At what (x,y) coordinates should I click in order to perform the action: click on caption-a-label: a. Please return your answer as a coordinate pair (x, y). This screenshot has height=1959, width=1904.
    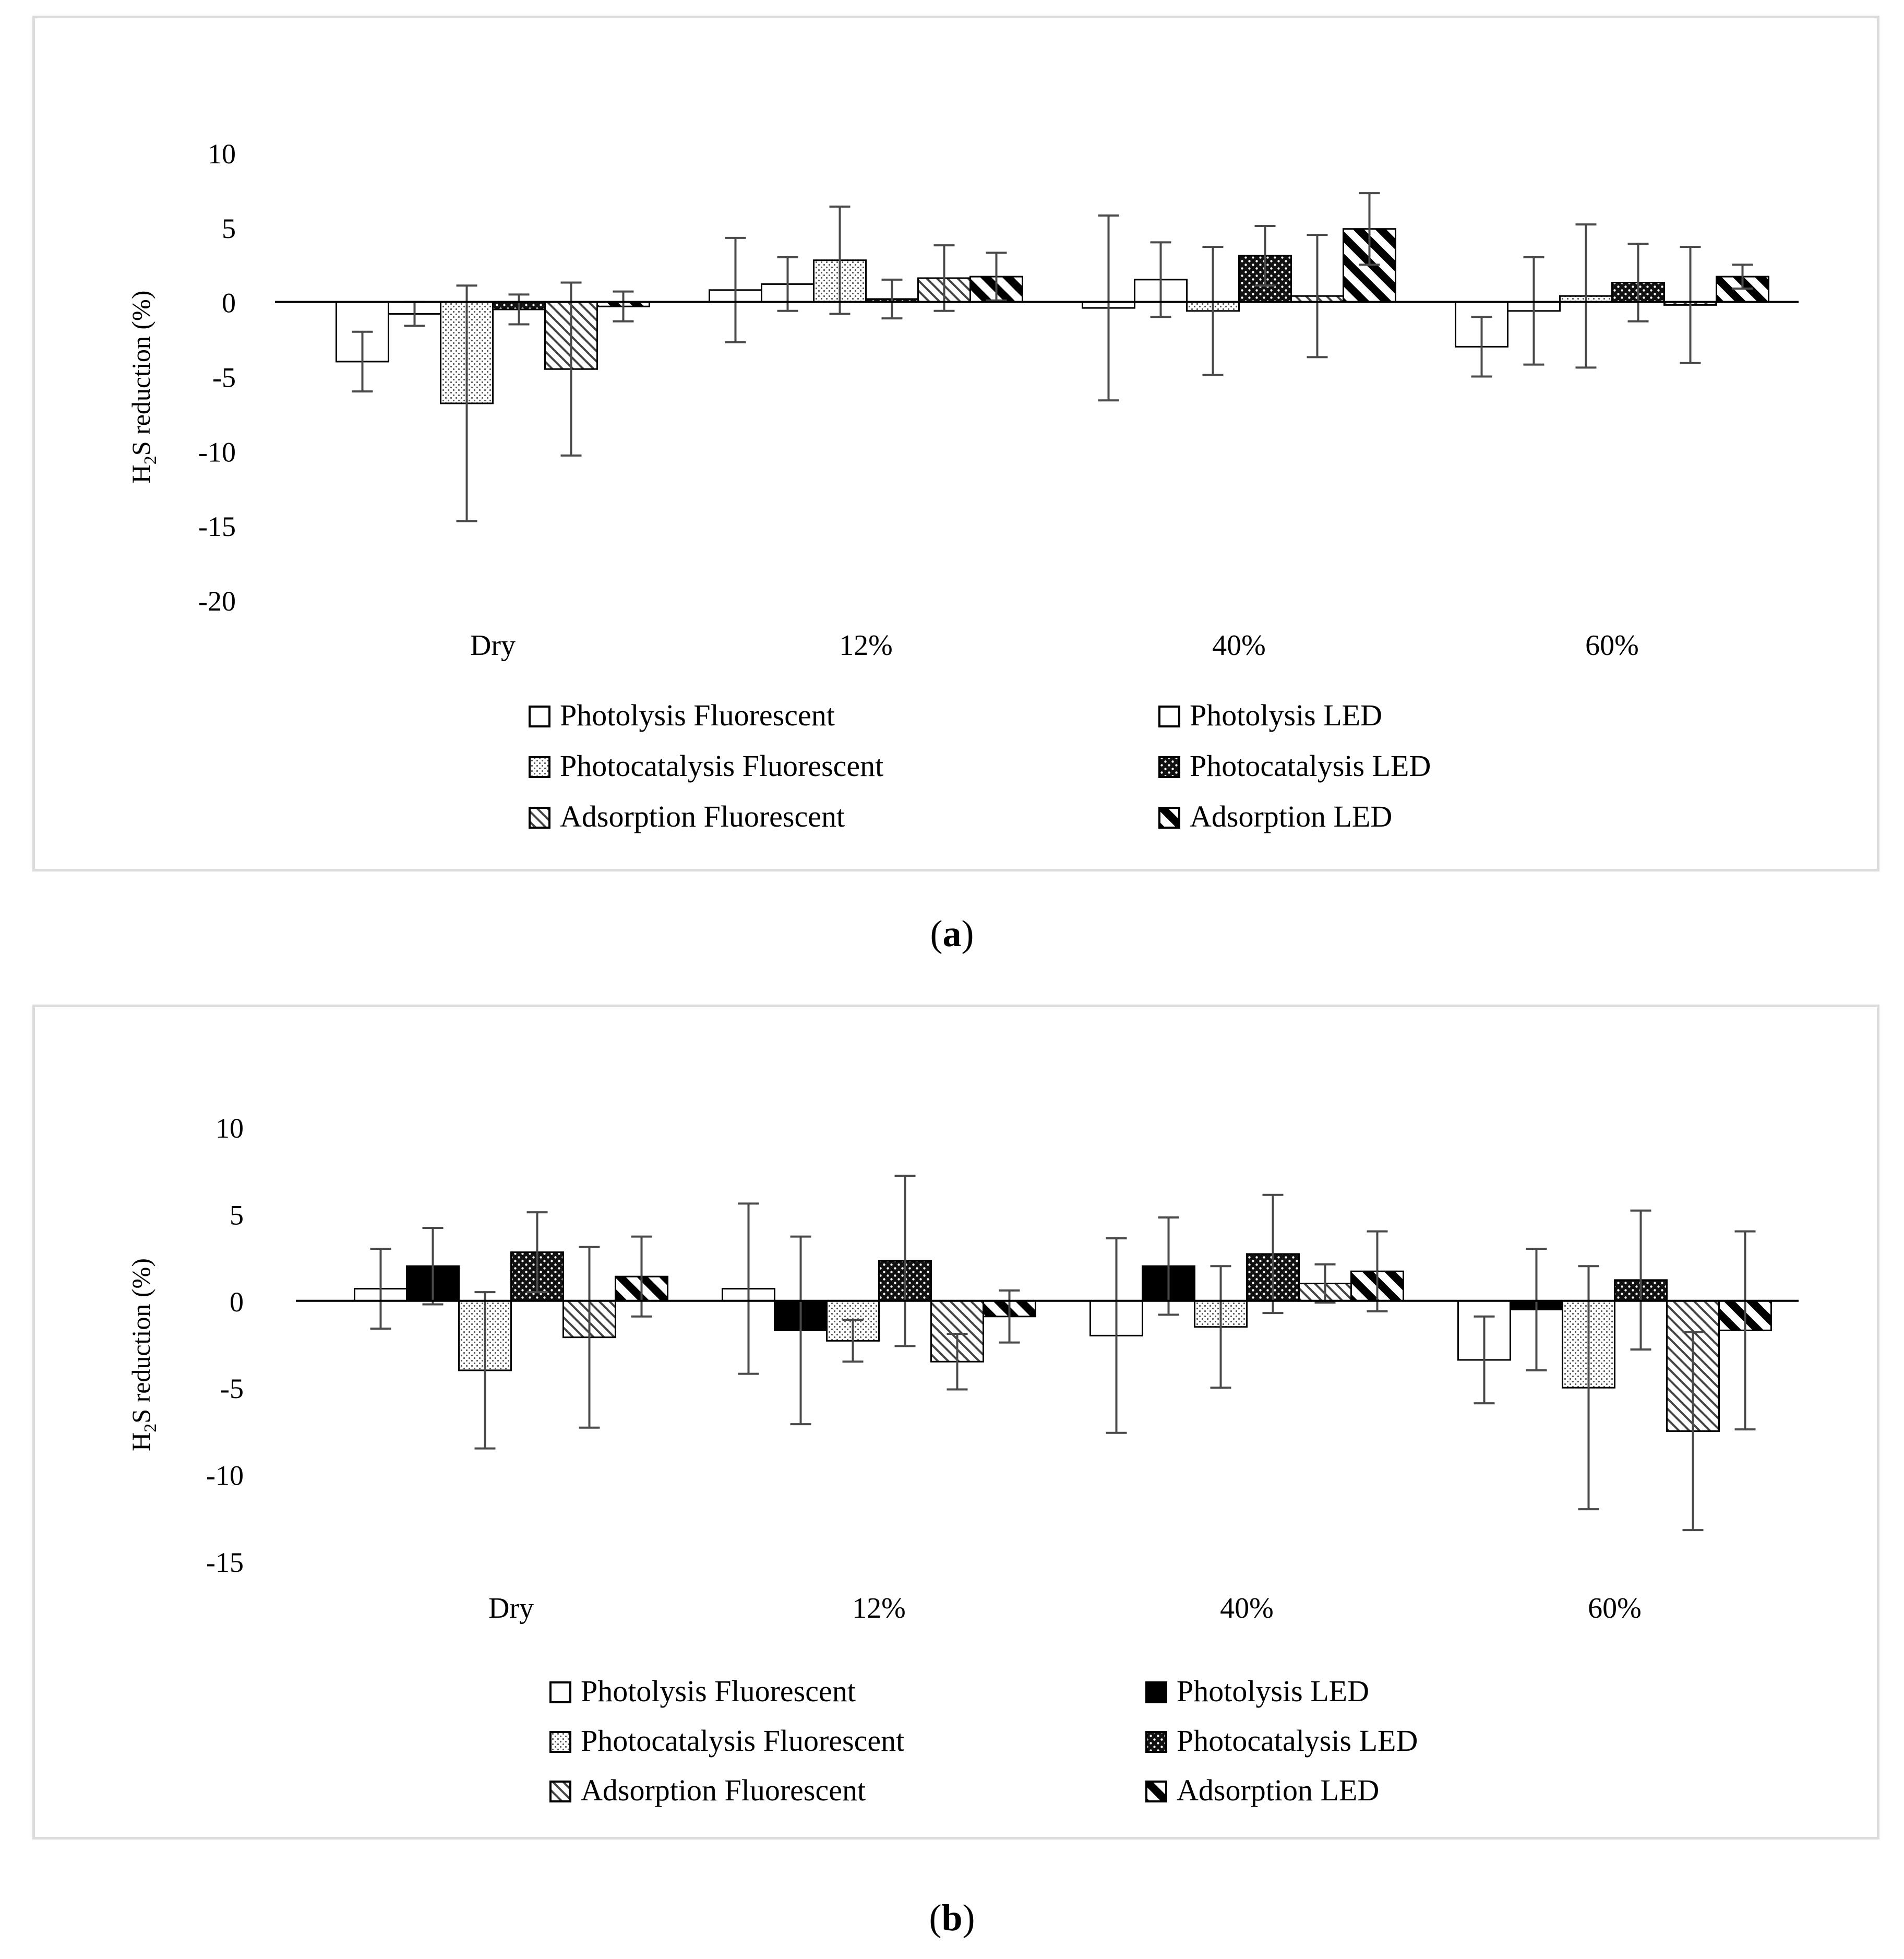
    Looking at the image, I should click on (952, 934).